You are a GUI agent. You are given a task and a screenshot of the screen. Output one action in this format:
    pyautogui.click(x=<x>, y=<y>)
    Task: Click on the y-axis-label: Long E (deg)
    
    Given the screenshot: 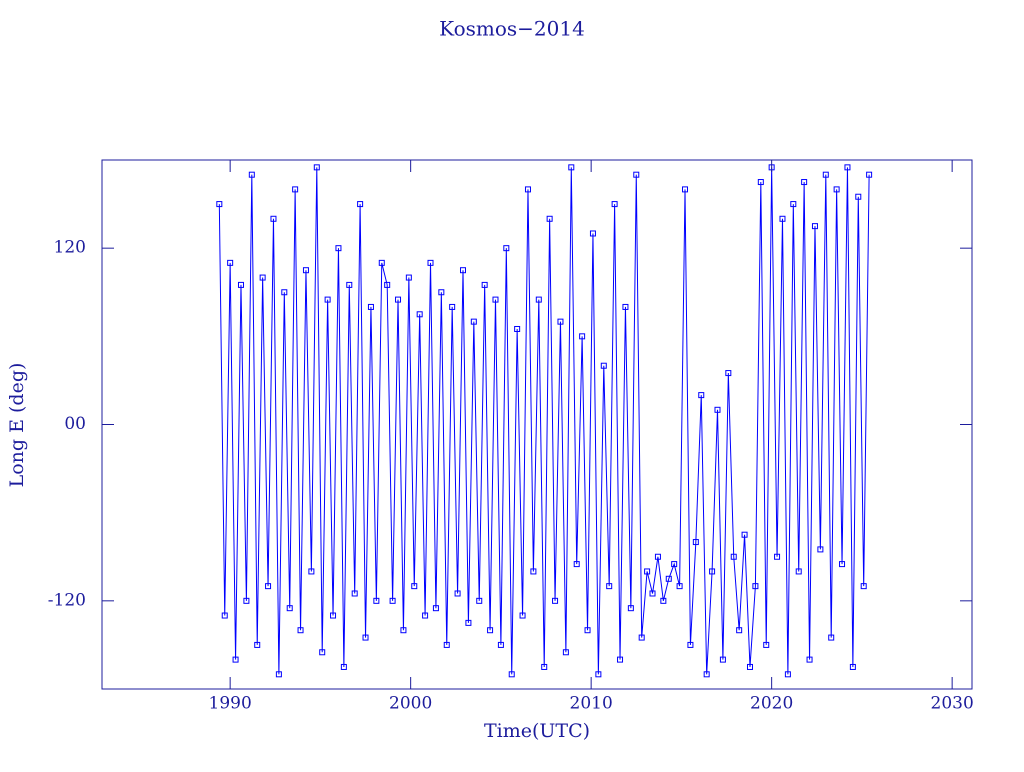 What is the action you would take?
    pyautogui.click(x=17, y=425)
    